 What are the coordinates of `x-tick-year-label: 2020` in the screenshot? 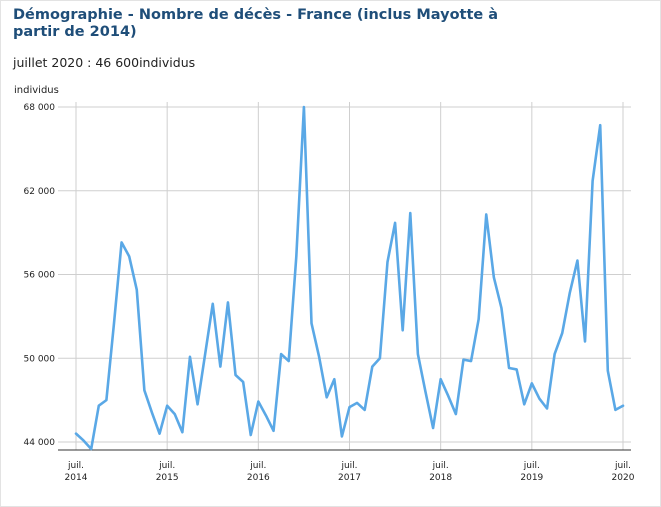 It's located at (623, 478).